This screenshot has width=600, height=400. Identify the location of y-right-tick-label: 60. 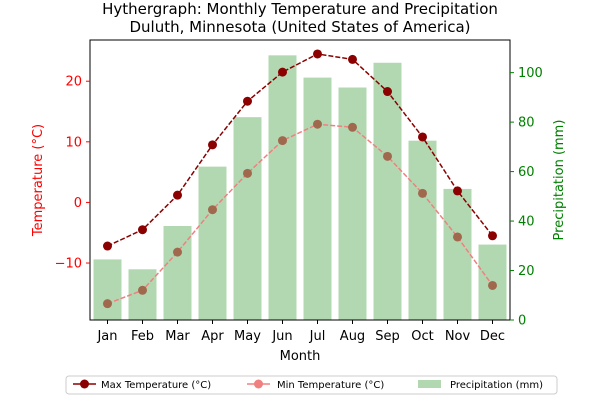
(526, 172).